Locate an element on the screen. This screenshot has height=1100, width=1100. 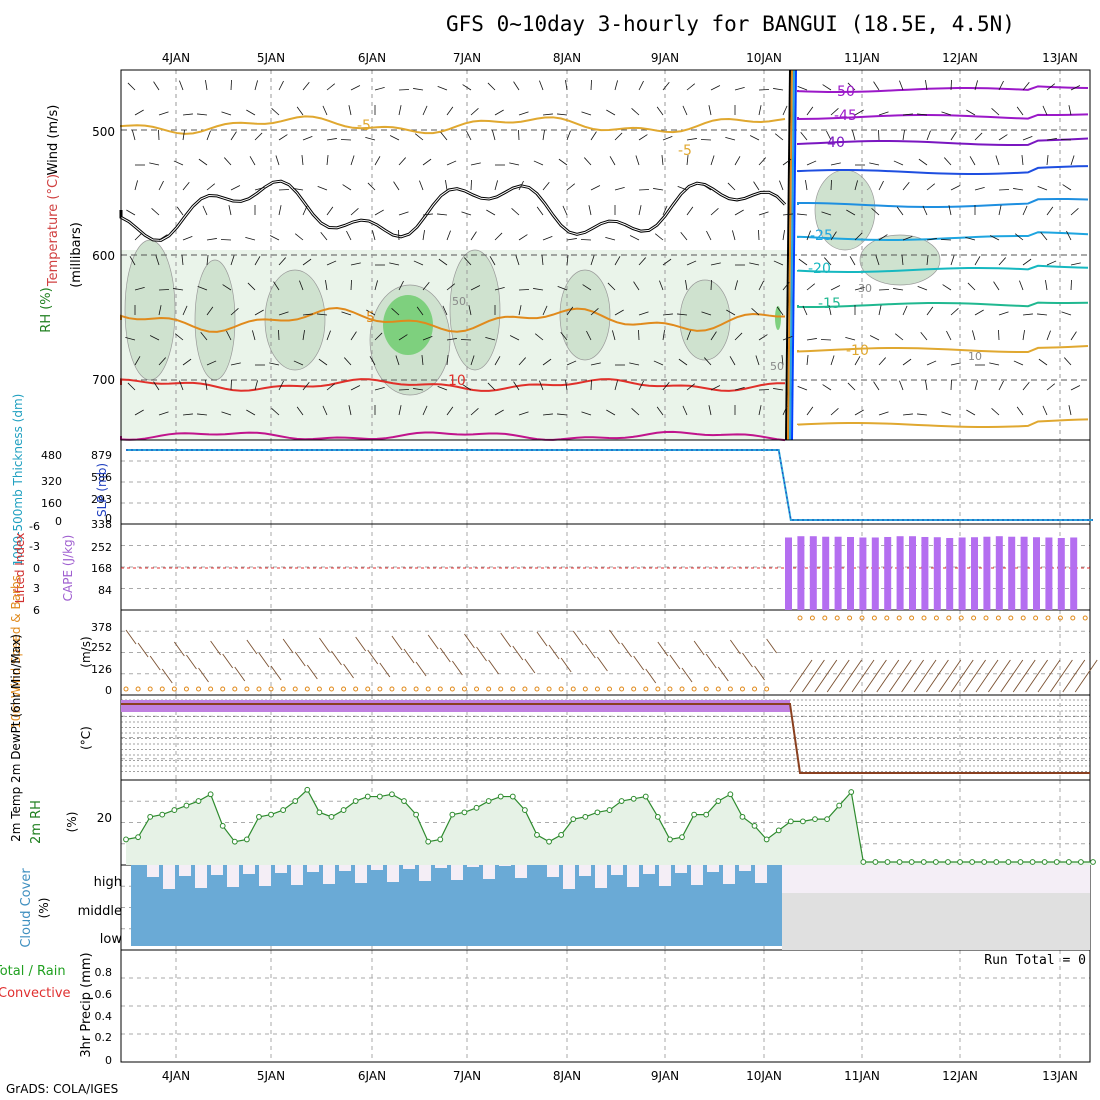
contour-label-8: -20 is located at coordinates (819, 269).